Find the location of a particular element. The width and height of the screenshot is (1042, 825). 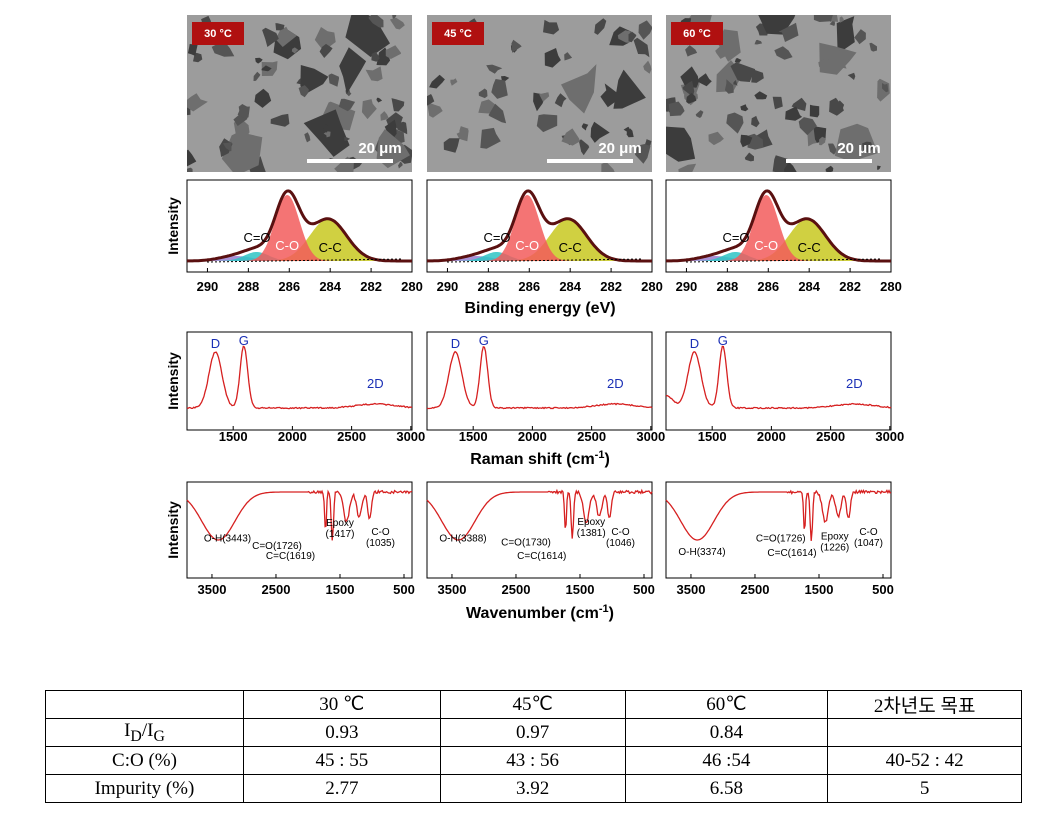

scale-label: 20 μm is located at coordinates (619, 148).